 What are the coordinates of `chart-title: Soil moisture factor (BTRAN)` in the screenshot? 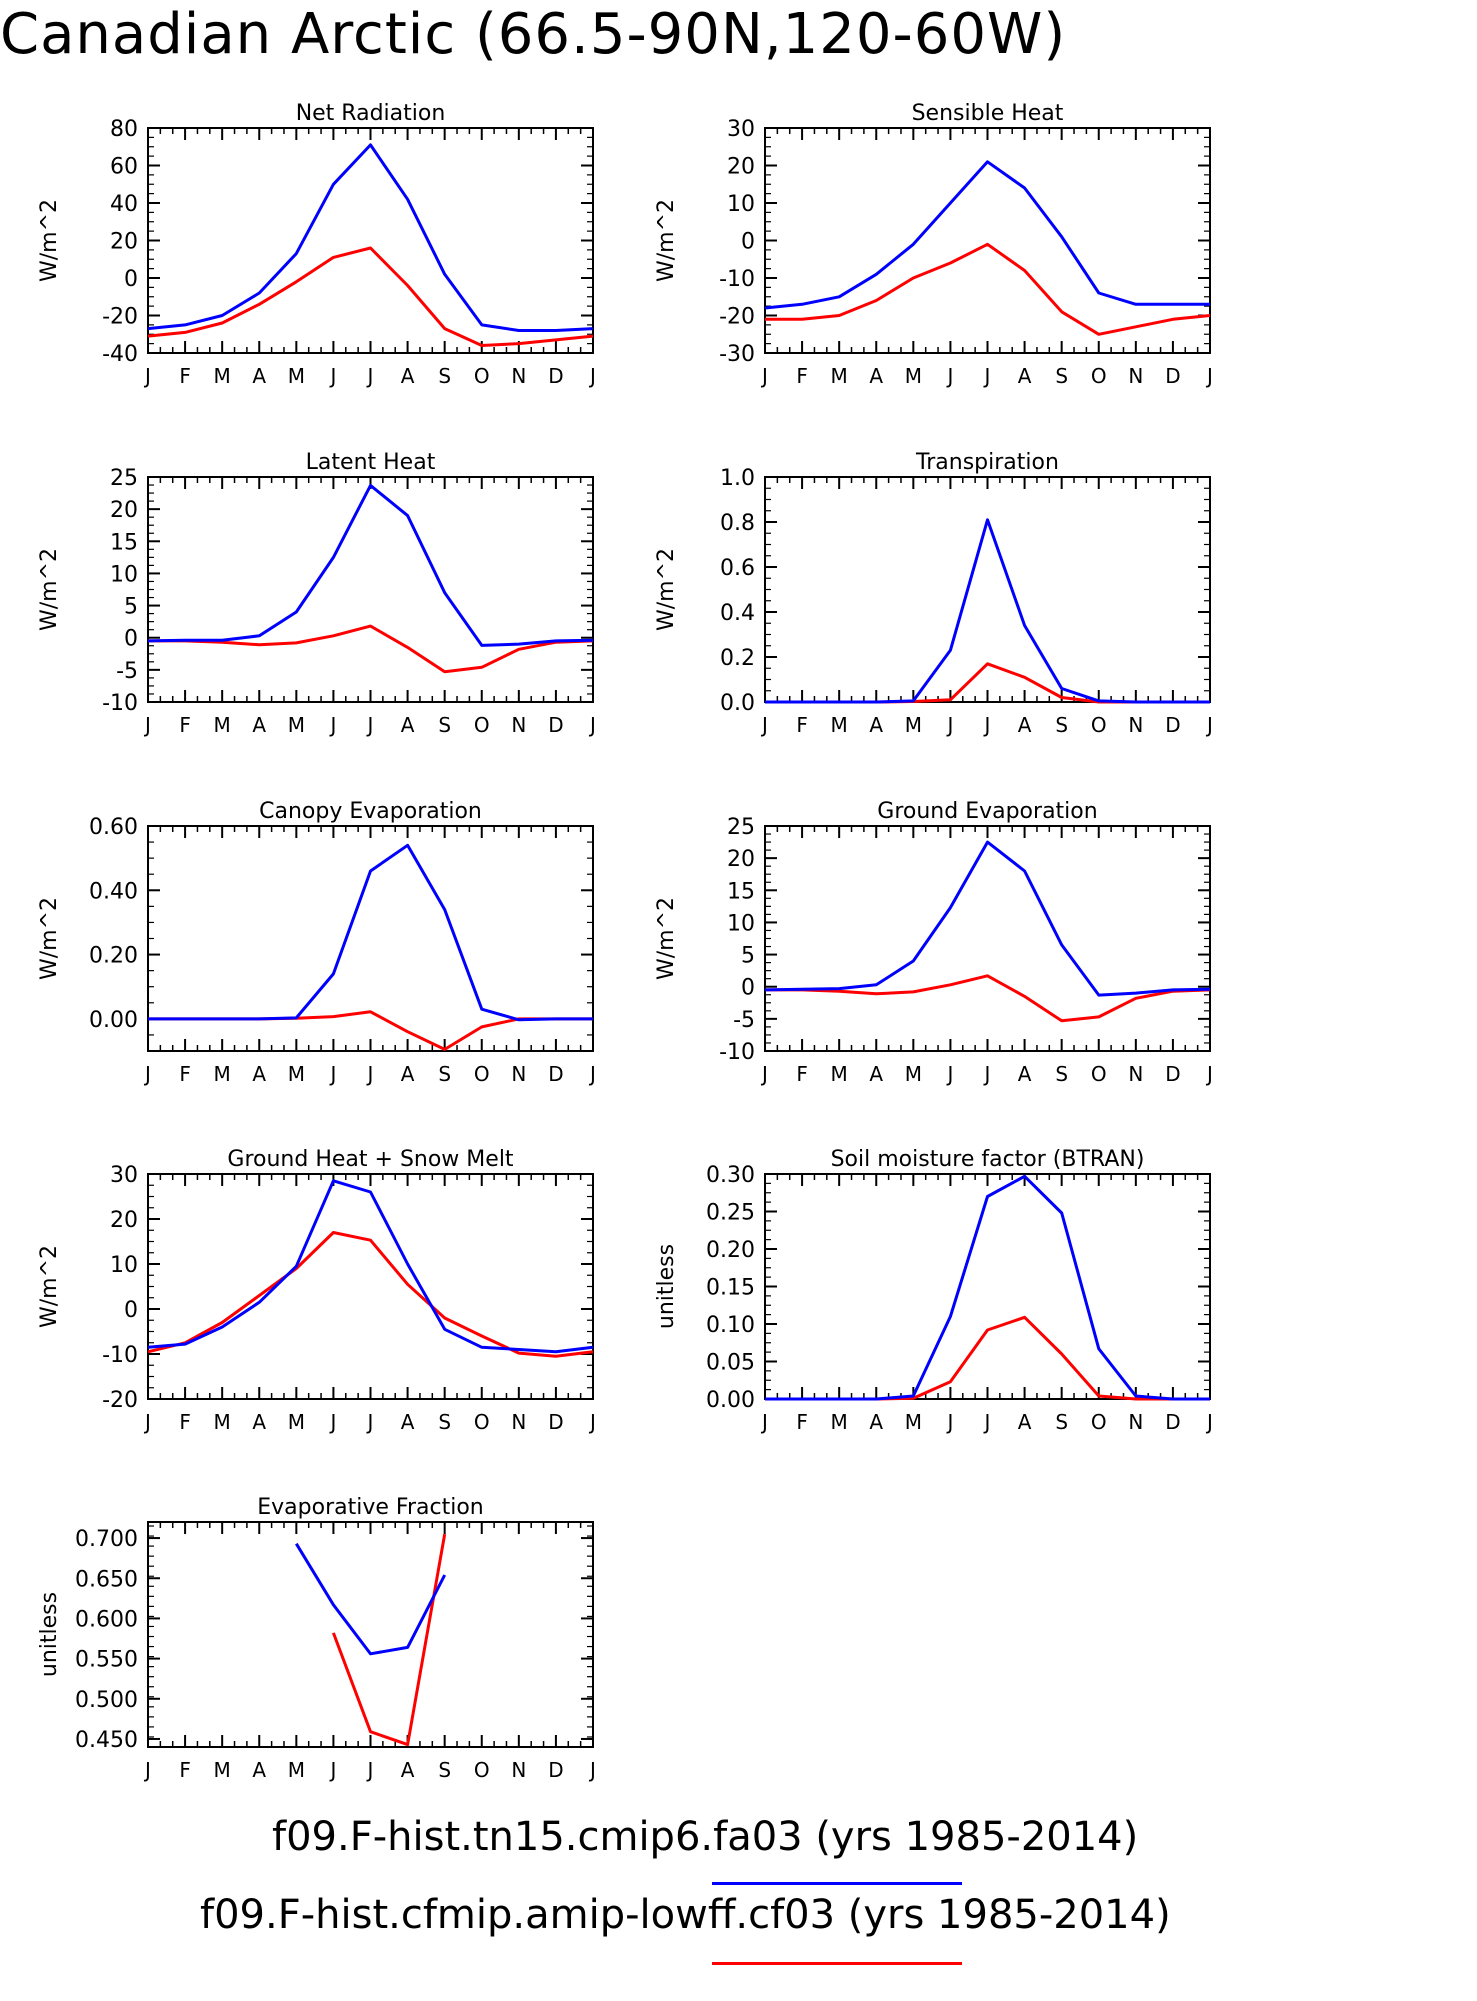 It's located at (988, 1159).